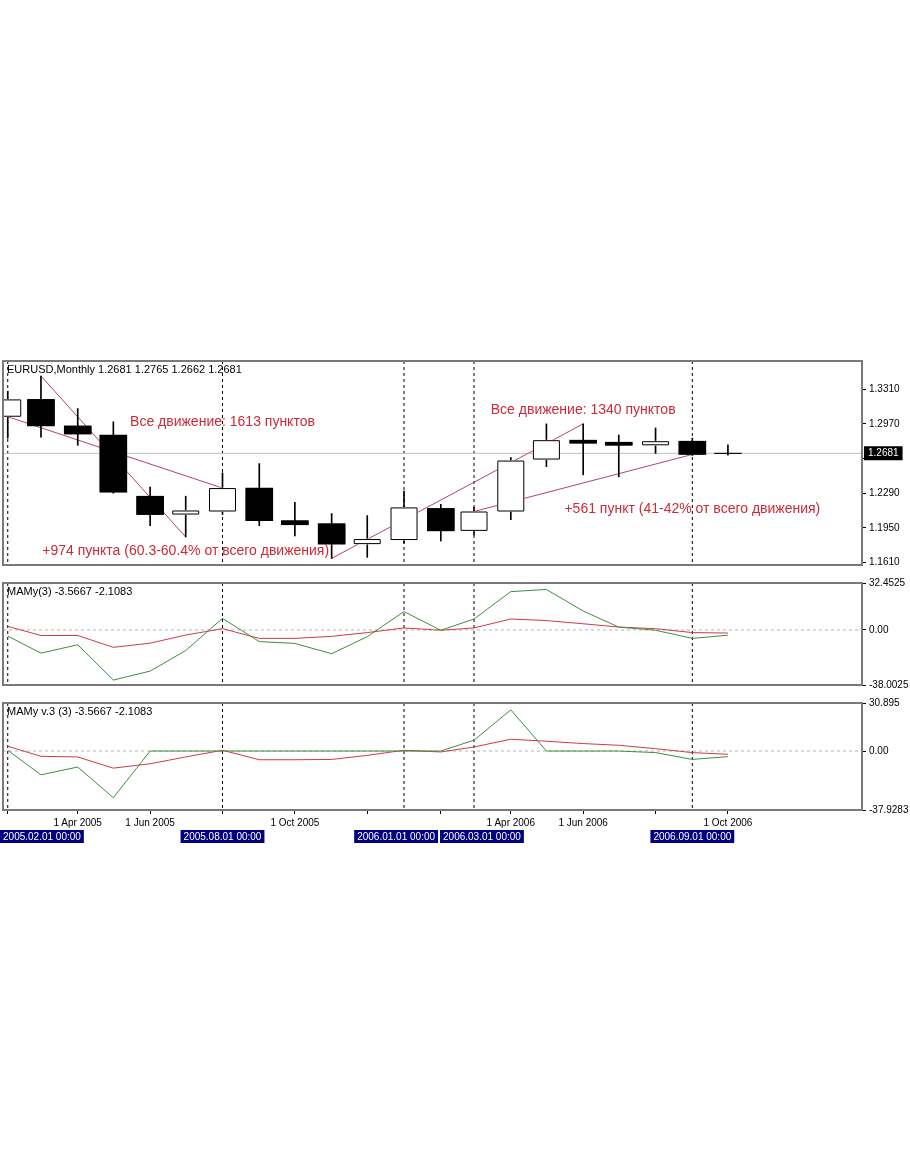 The image size is (910, 1155). Describe the element at coordinates (150, 822) in the screenshot. I see `x-tick-label: 1 Jun 2005` at that location.